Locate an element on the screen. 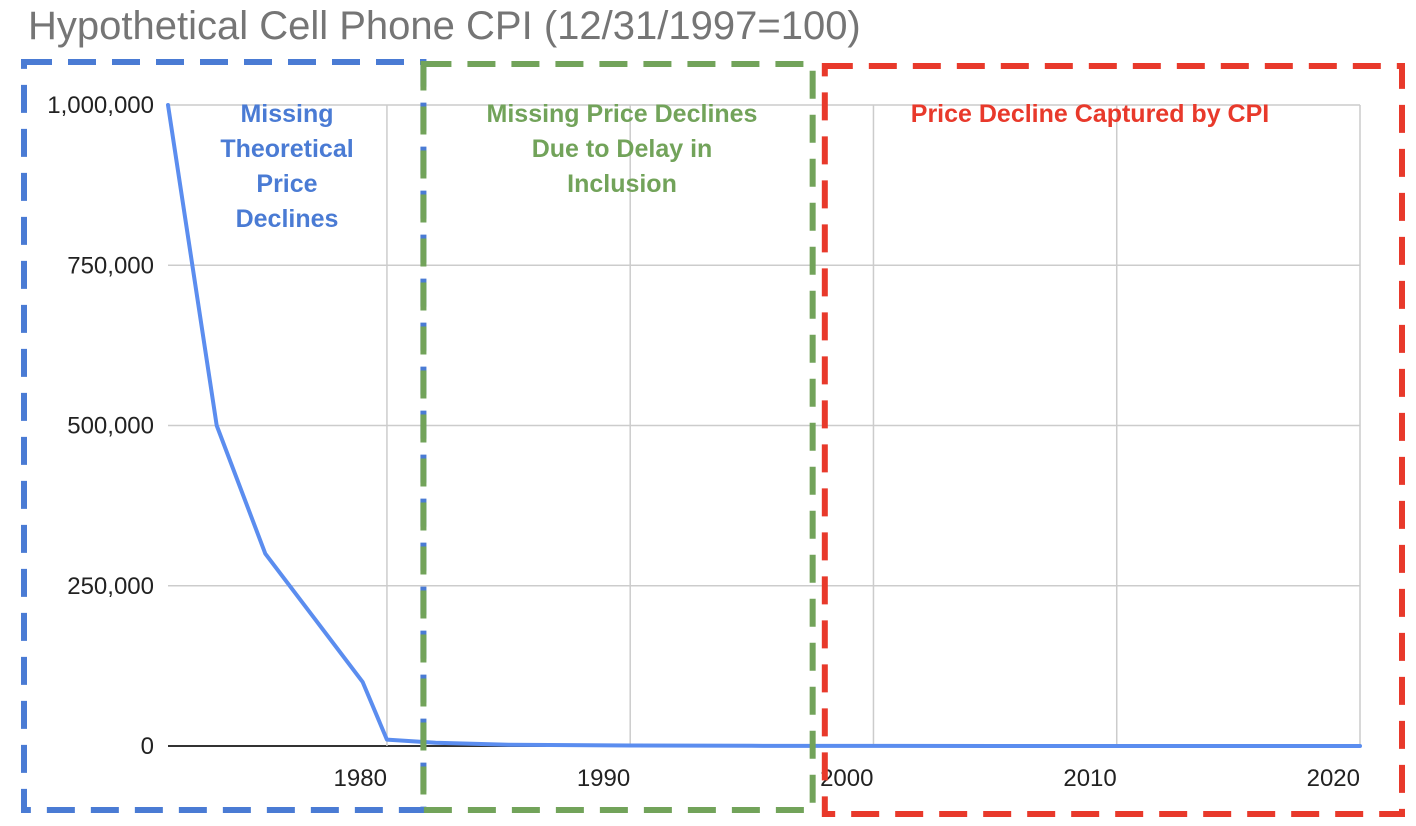  y-tick-label: 250,000 is located at coordinates (110, 586).